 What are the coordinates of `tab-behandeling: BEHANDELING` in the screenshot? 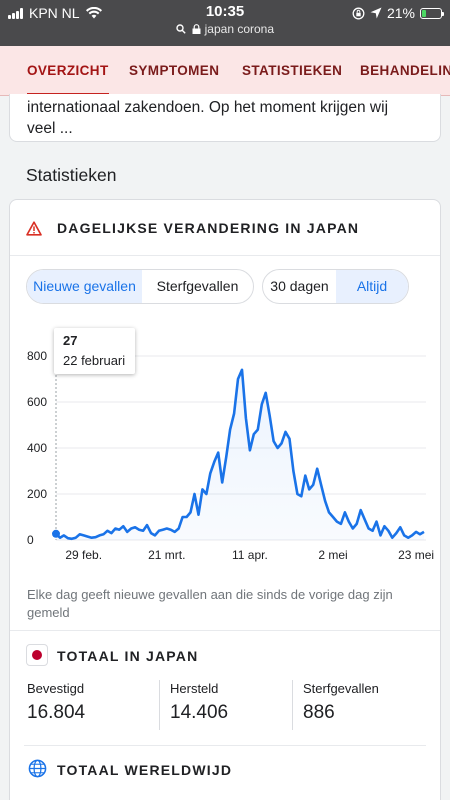 It's located at (405, 70).